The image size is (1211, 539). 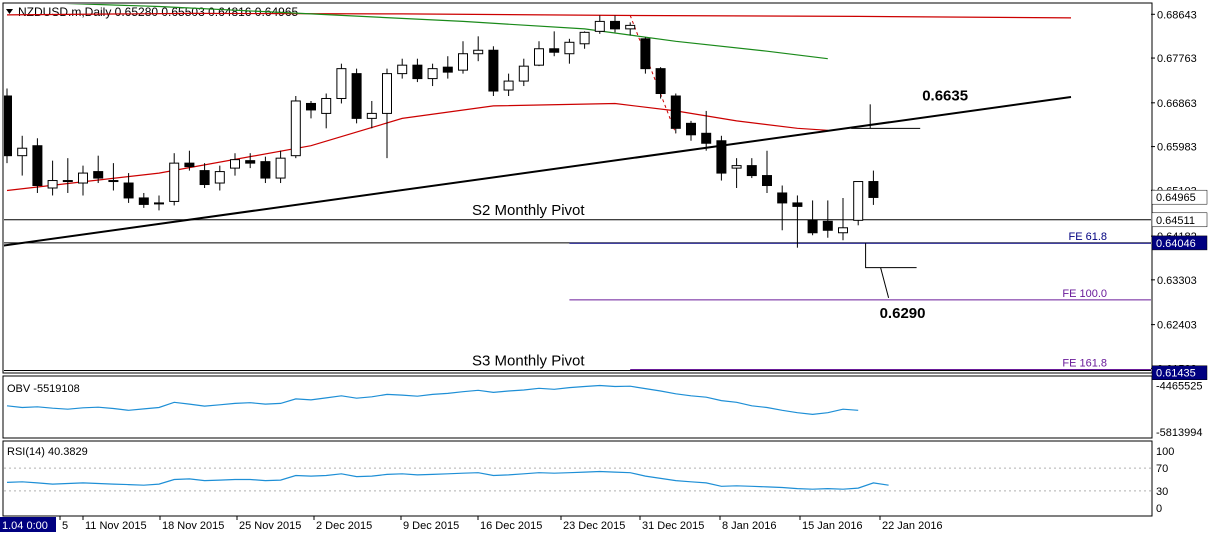 I want to click on time-tick-label: 9 Dec 2015, so click(x=431, y=526).